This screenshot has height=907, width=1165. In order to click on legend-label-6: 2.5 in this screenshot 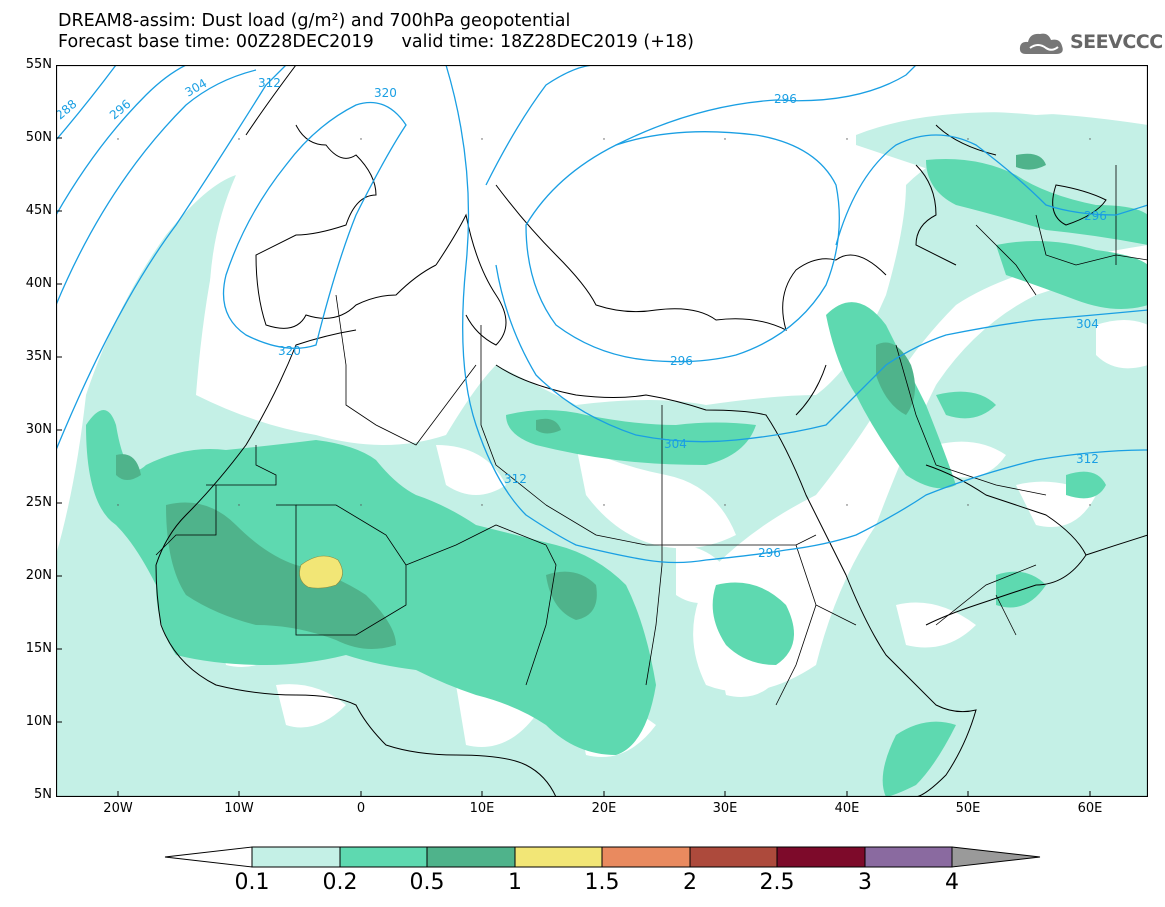, I will do `click(777, 882)`.